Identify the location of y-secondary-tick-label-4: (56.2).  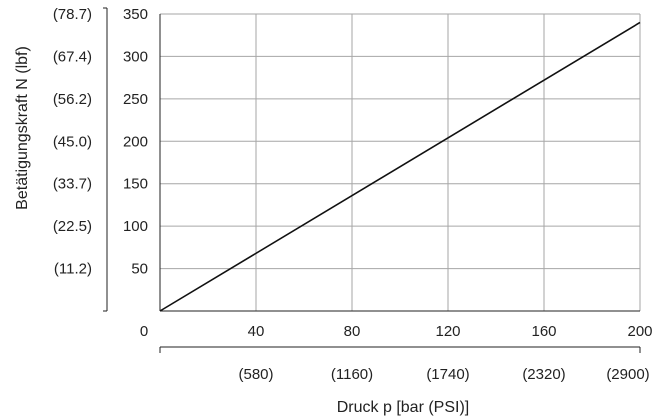
(72, 99).